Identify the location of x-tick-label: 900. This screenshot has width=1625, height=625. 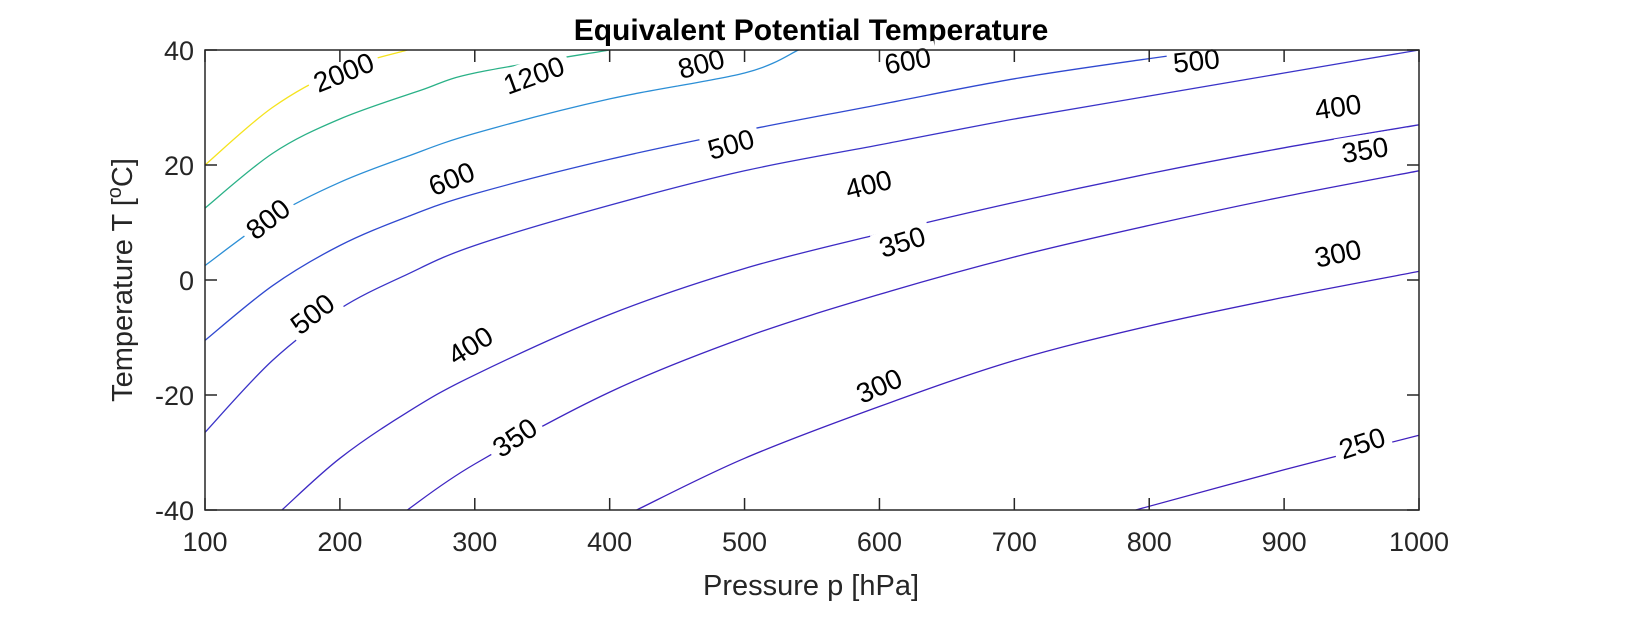
(1284, 542).